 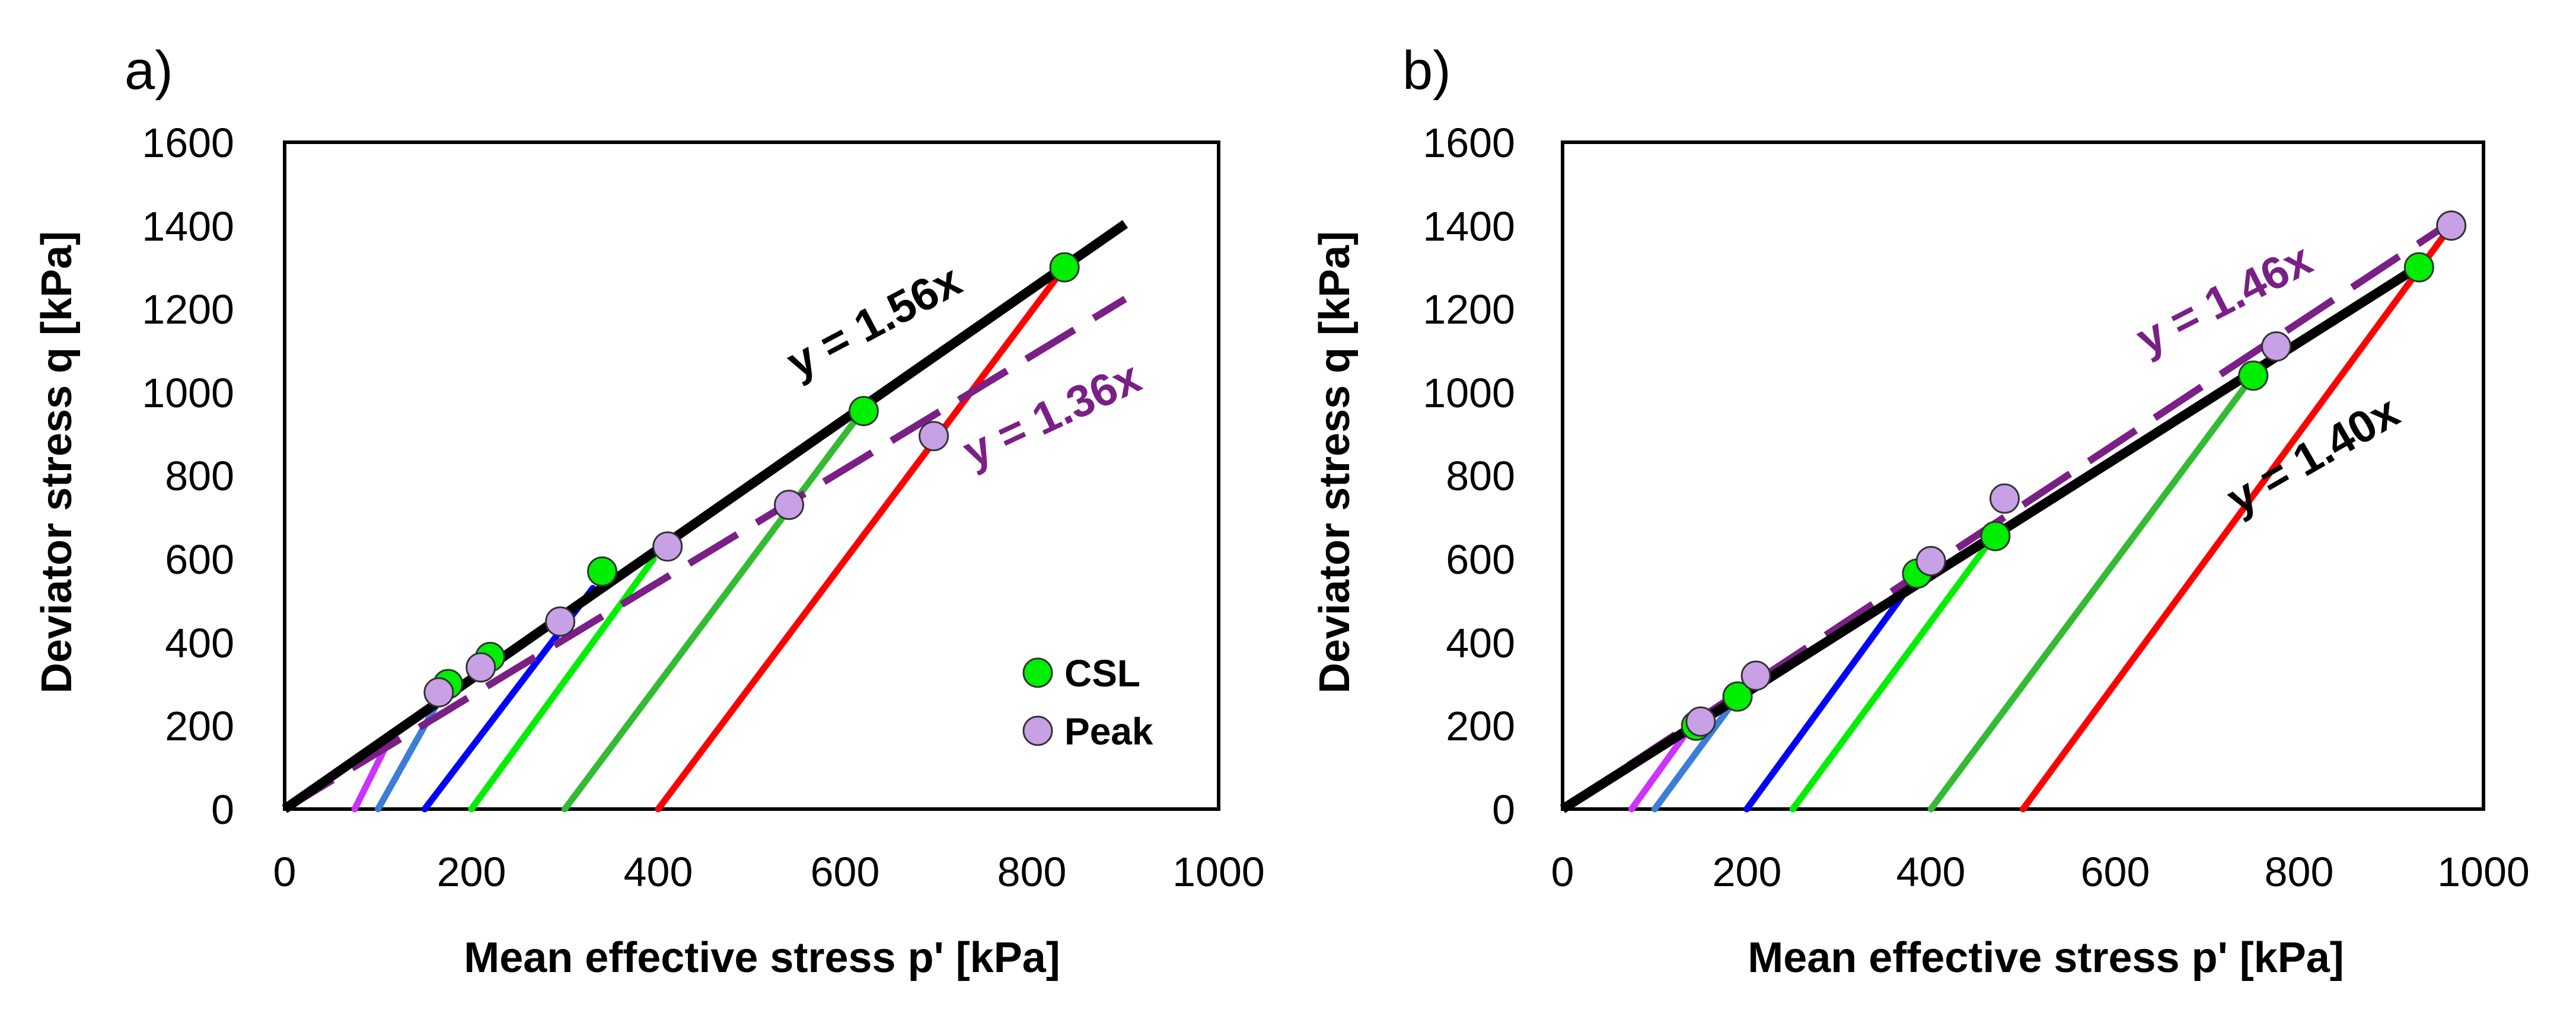 I want to click on panel-label-b: b), so click(x=1426, y=70).